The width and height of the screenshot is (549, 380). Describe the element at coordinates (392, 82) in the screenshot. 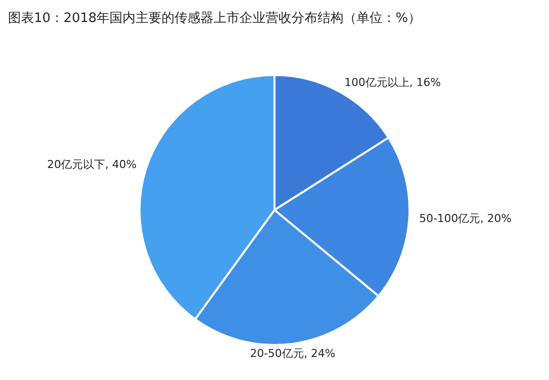

I see `slice-label: 100亿元以上, 16%` at that location.